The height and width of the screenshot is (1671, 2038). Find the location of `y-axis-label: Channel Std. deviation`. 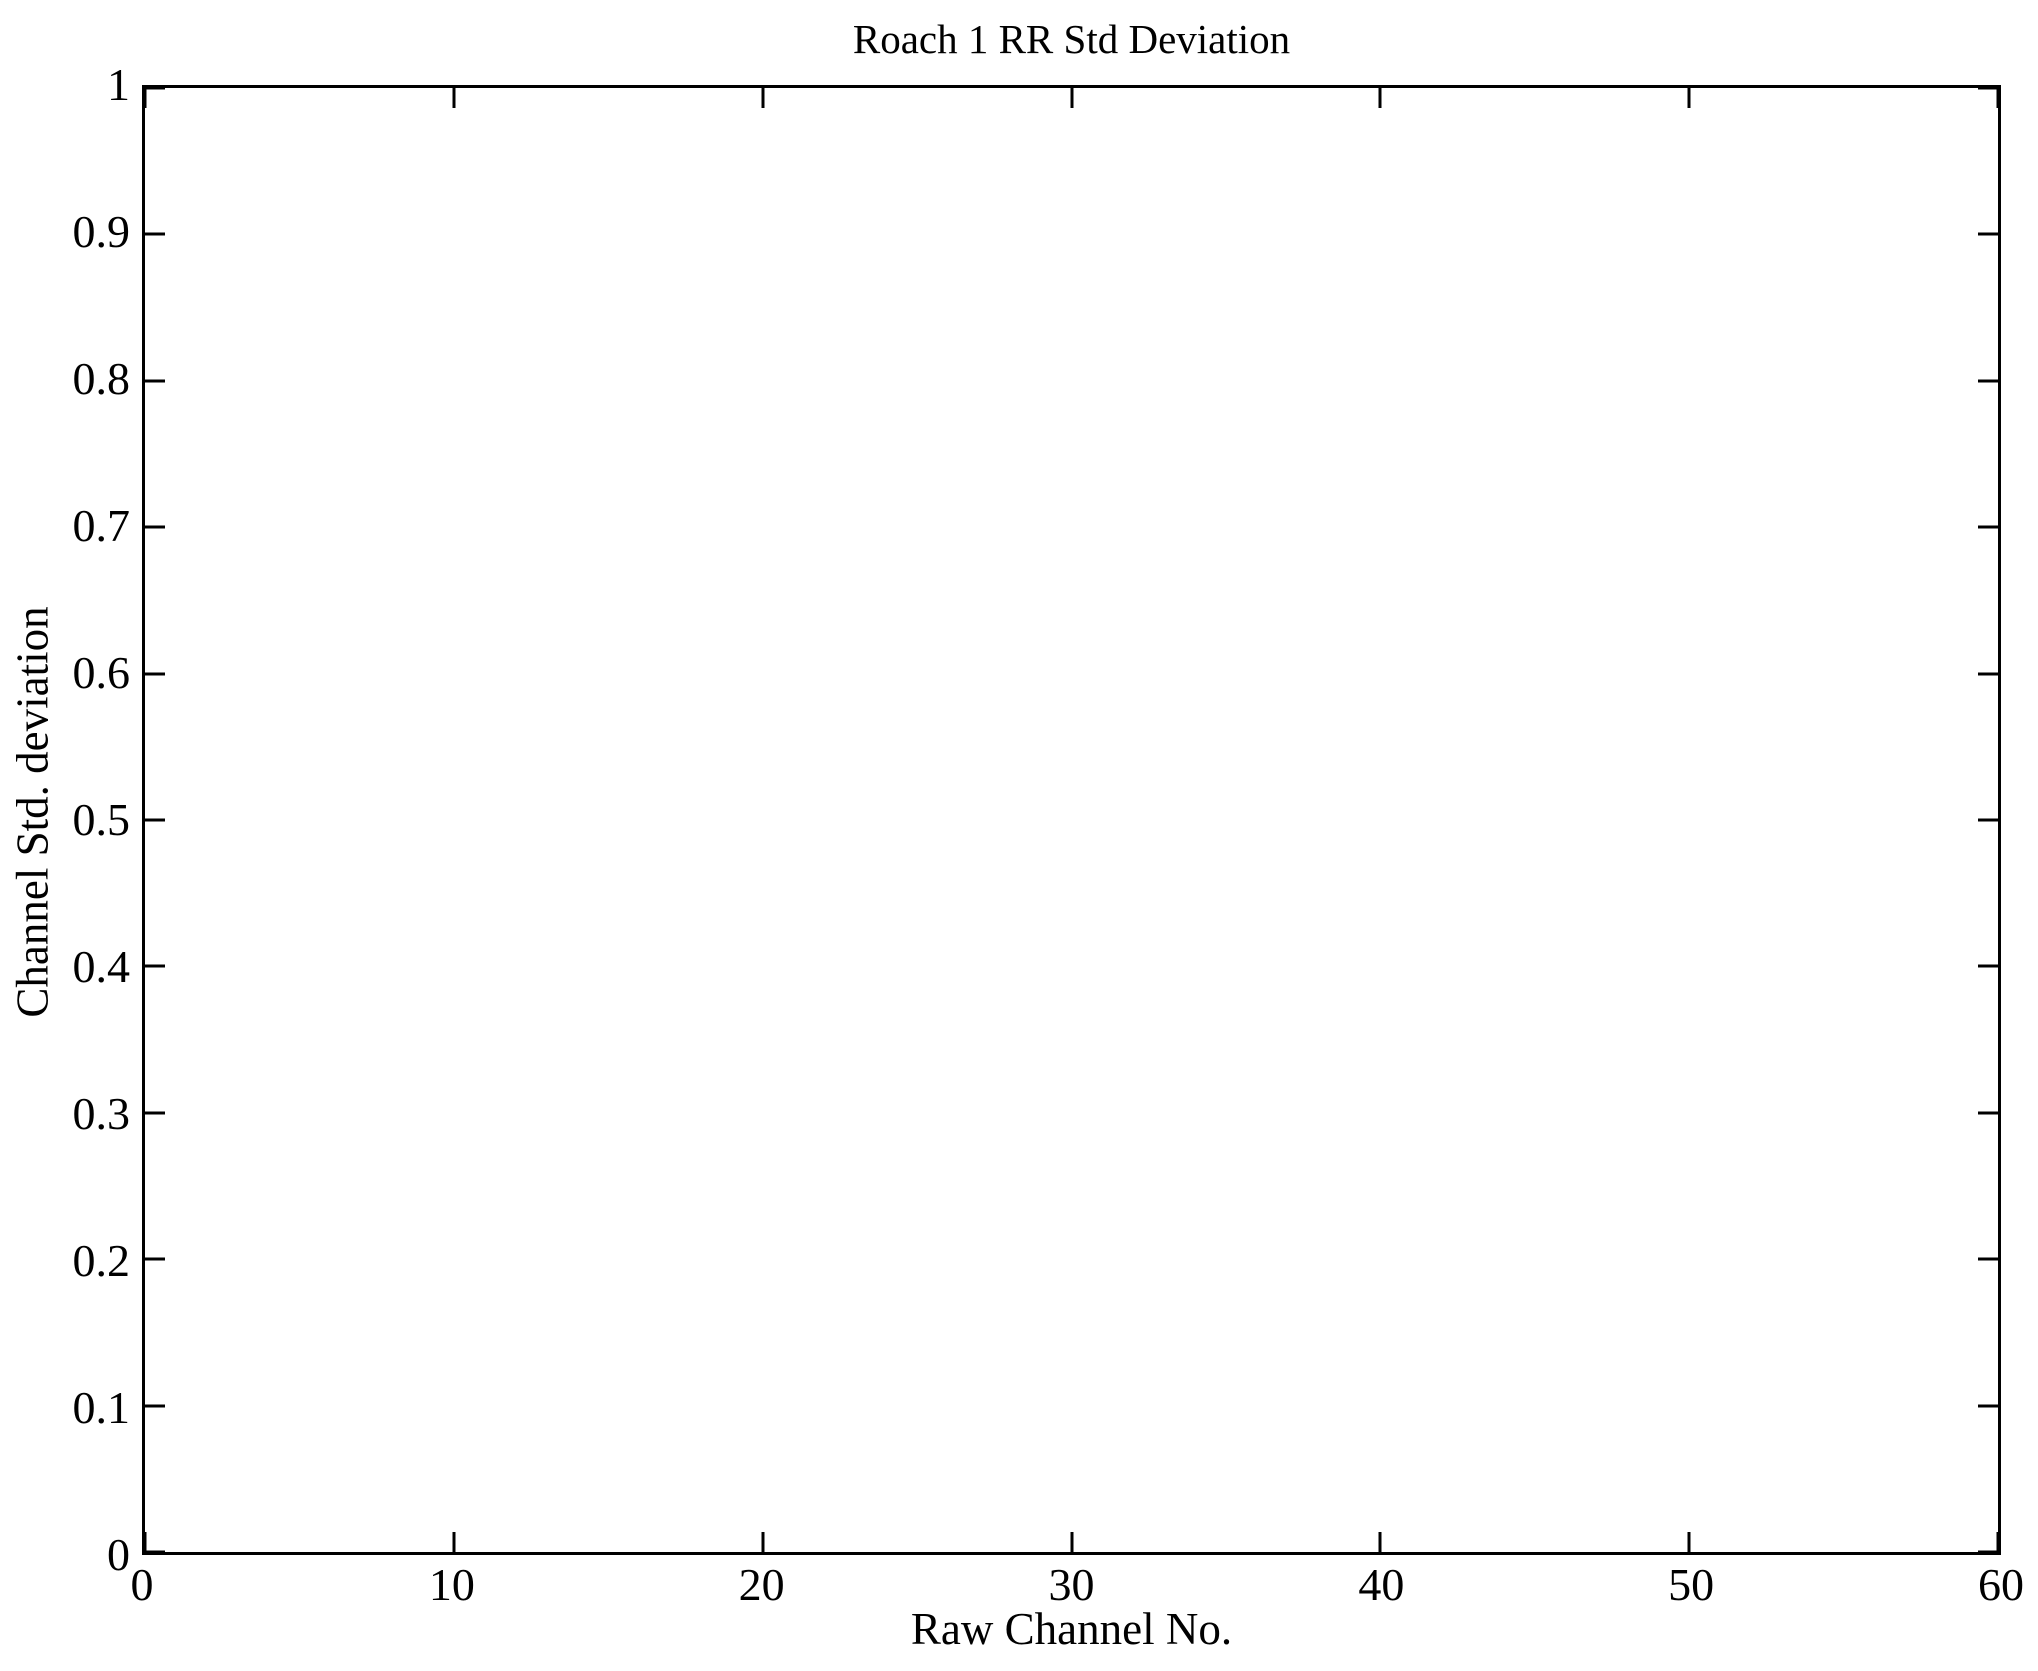

y-axis-label: Channel Std. deviation is located at coordinates (32, 812).